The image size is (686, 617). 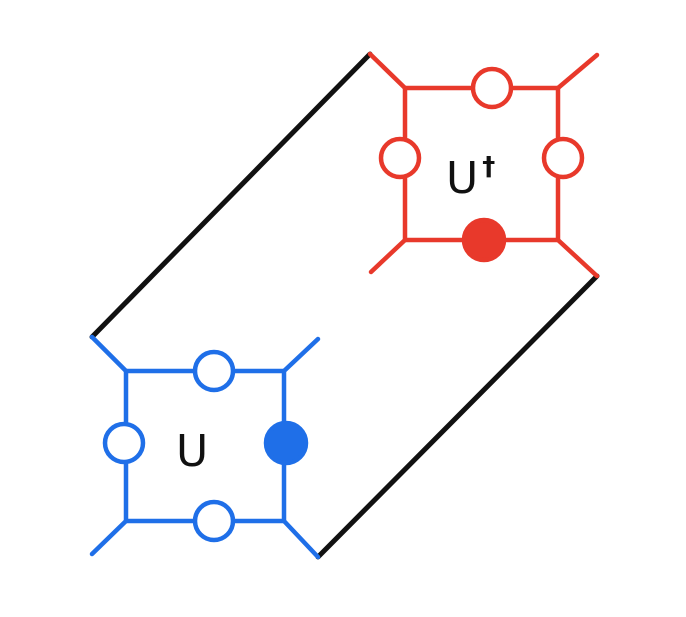 I want to click on leg-u-dagger-top-right, so click(x=577, y=71).